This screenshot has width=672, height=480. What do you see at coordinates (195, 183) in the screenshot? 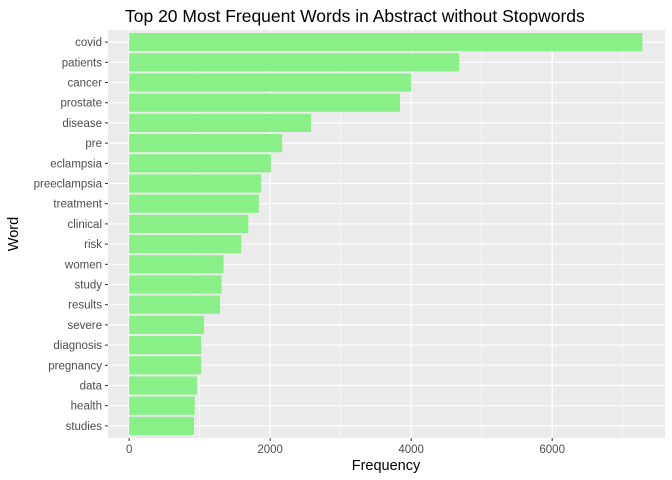
I see `bar-preeclampsia` at bounding box center [195, 183].